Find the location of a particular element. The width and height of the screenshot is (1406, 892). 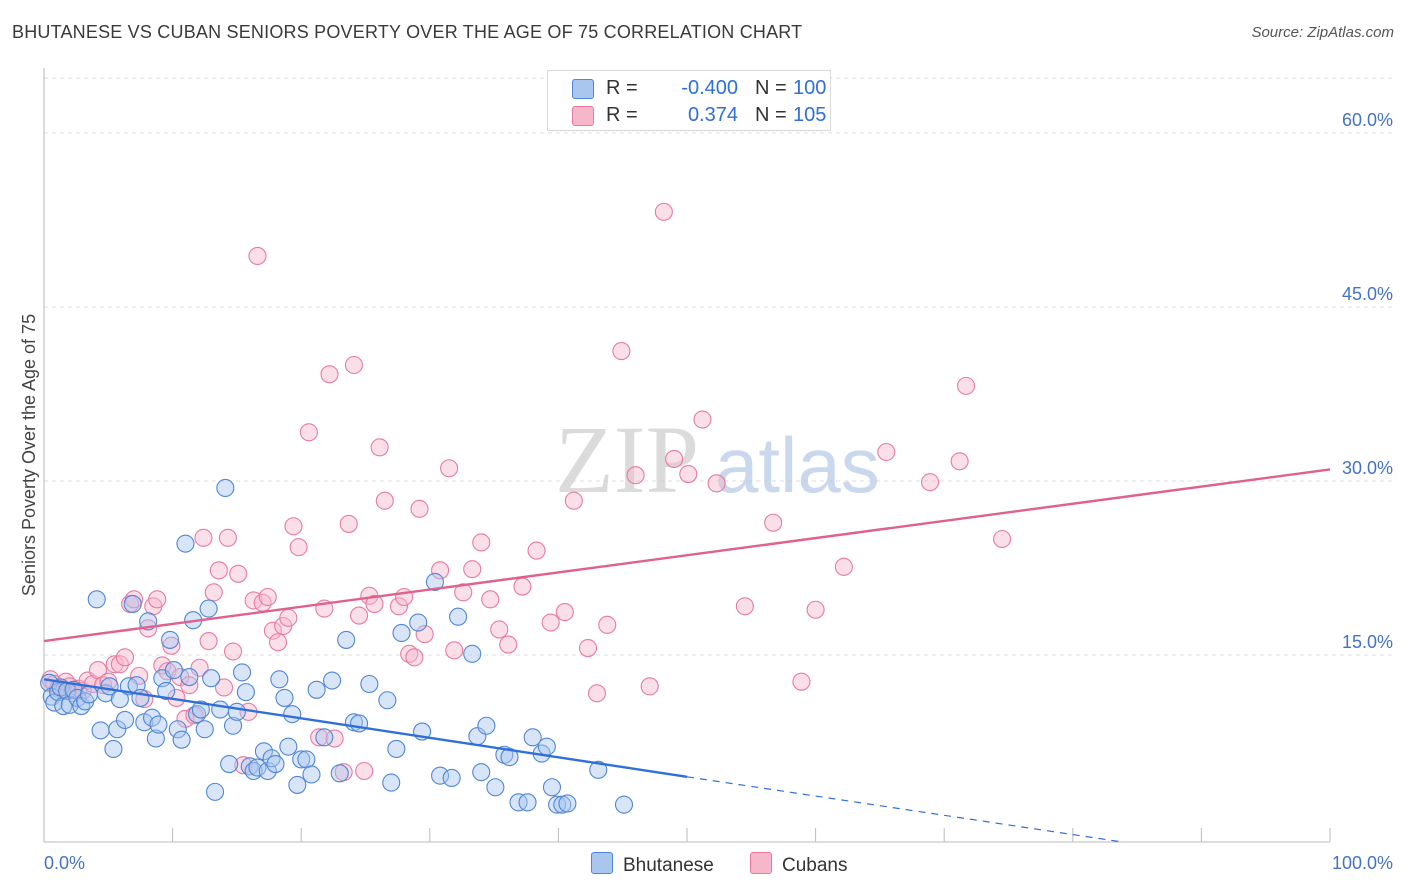

bottom-legend-label-bhutanese: Bhutanese is located at coordinates (668, 865).